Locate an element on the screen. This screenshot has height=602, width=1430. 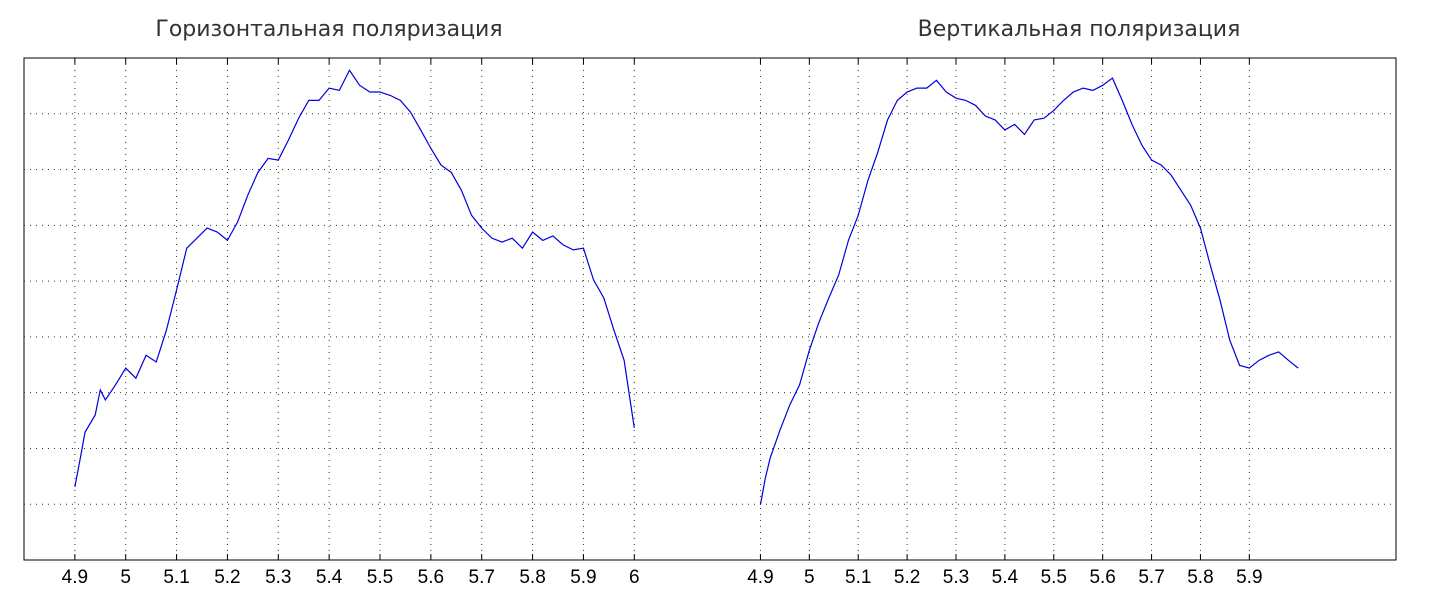
x-tick-label: 6 is located at coordinates (634, 577).